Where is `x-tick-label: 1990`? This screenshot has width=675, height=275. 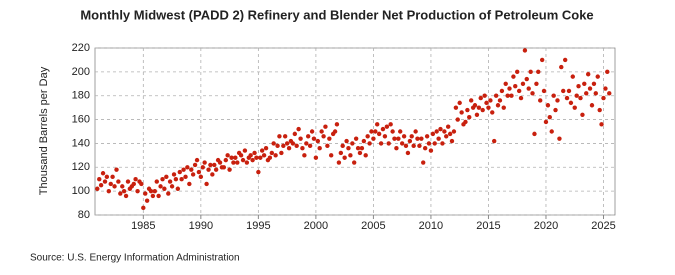 x-tick-label: 1990 is located at coordinates (201, 226).